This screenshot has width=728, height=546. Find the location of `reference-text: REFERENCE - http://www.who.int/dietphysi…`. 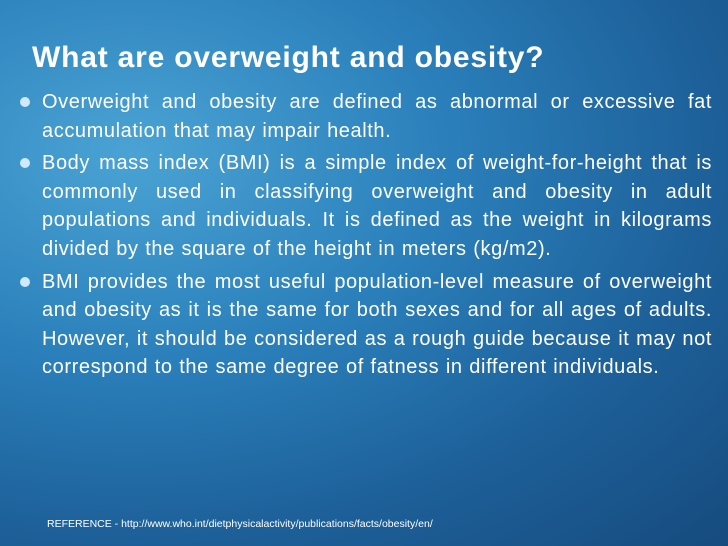

reference-text: REFERENCE - http://www.who.int/dietphysi… is located at coordinates (240, 524).